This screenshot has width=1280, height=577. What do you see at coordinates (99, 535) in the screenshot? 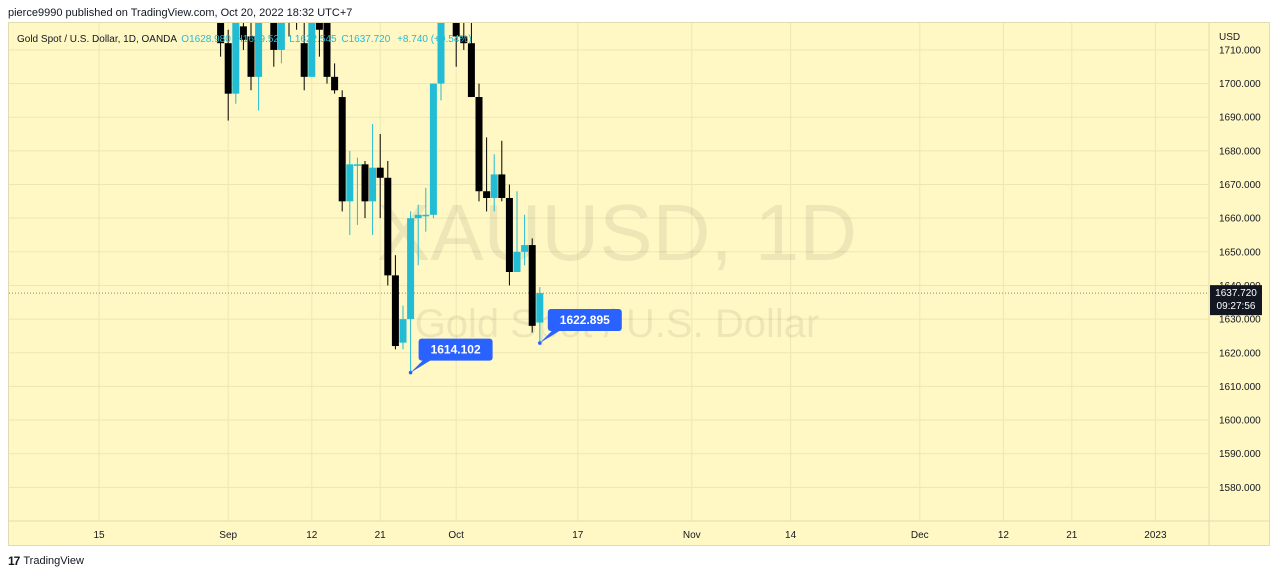
I see `x-tick-label: 15` at bounding box center [99, 535].